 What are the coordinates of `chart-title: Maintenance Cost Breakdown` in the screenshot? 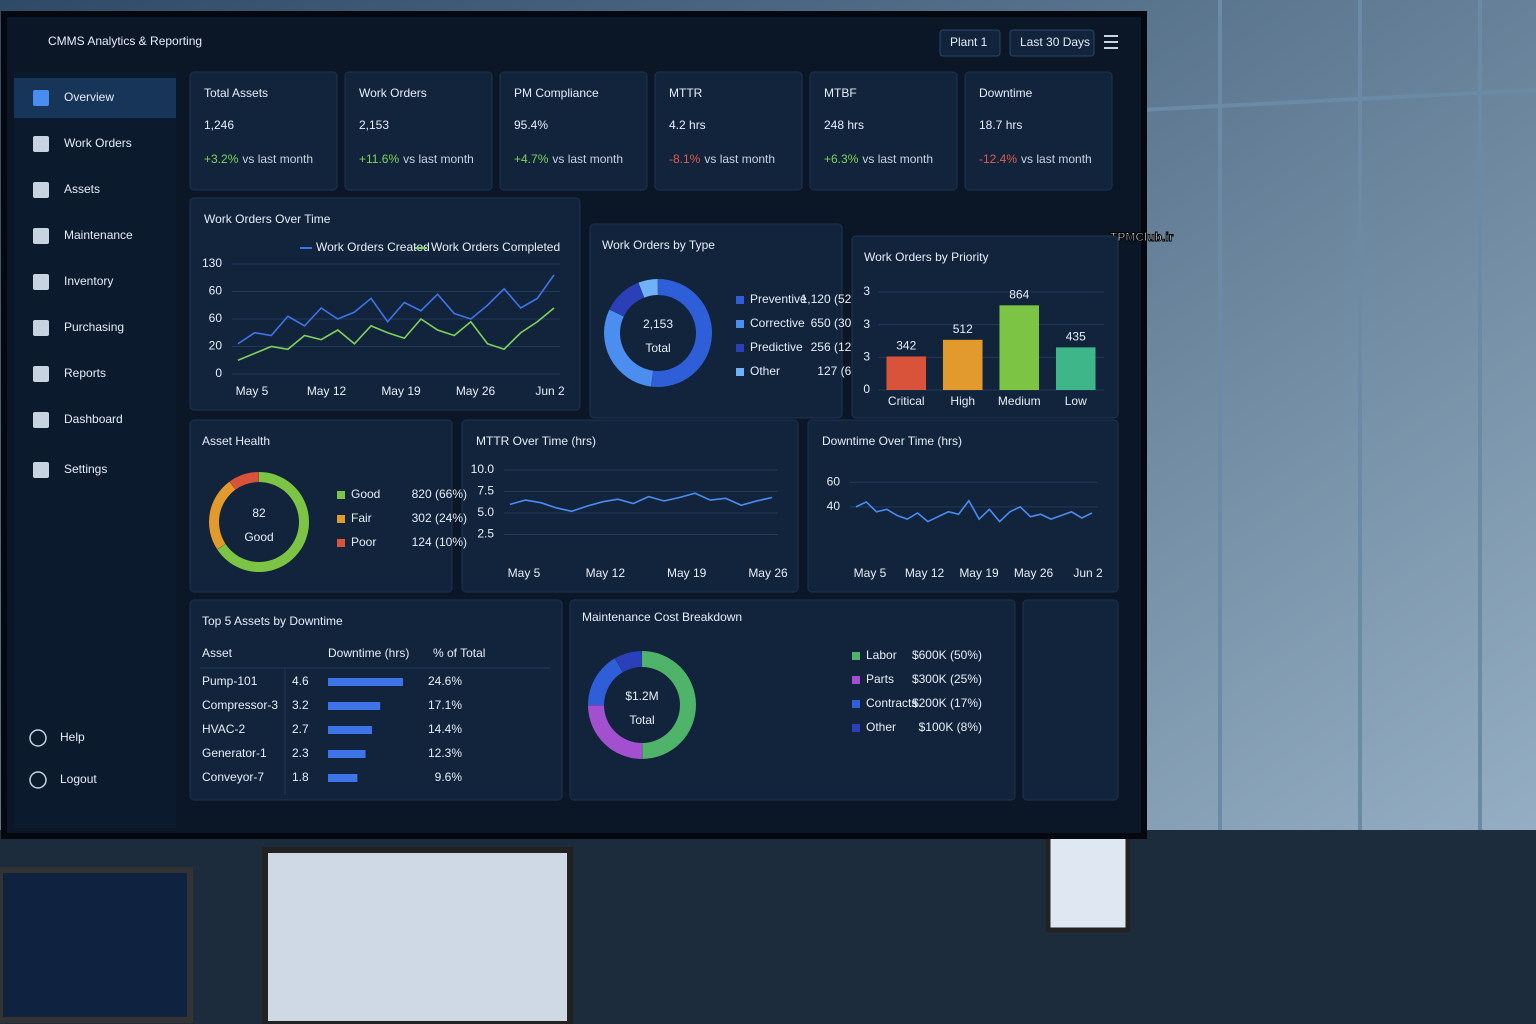 It's located at (662, 617).